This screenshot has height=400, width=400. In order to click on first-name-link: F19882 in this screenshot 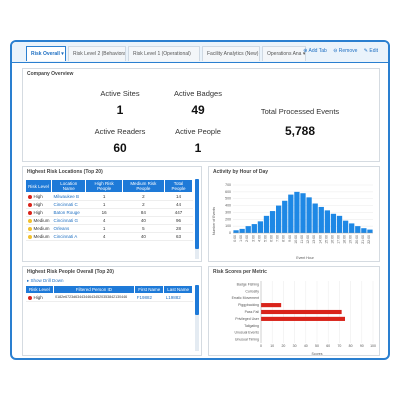, I will do `click(149, 297)`.